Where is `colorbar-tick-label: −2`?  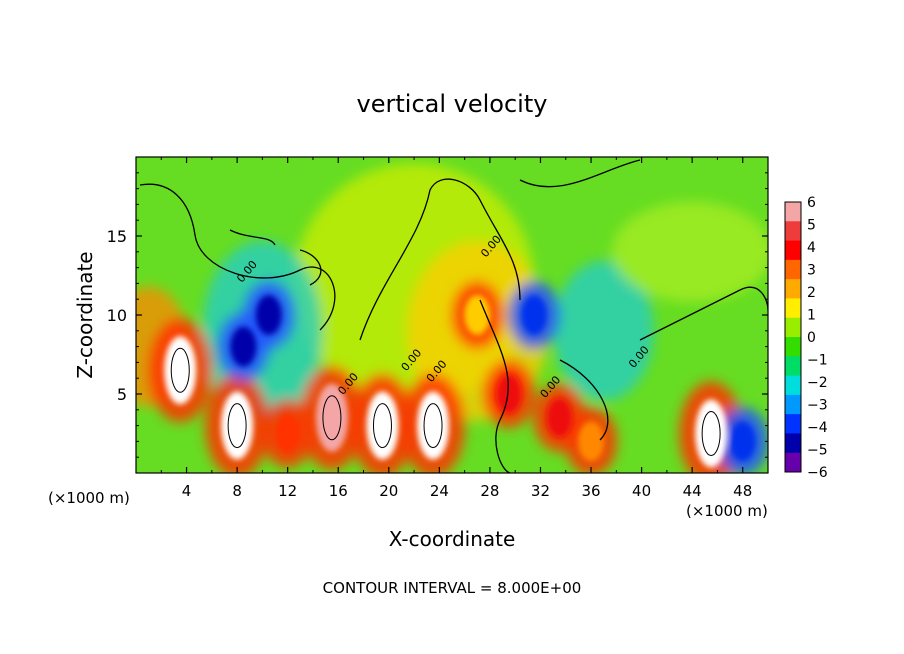
colorbar-tick-label: −2 is located at coordinates (817, 383).